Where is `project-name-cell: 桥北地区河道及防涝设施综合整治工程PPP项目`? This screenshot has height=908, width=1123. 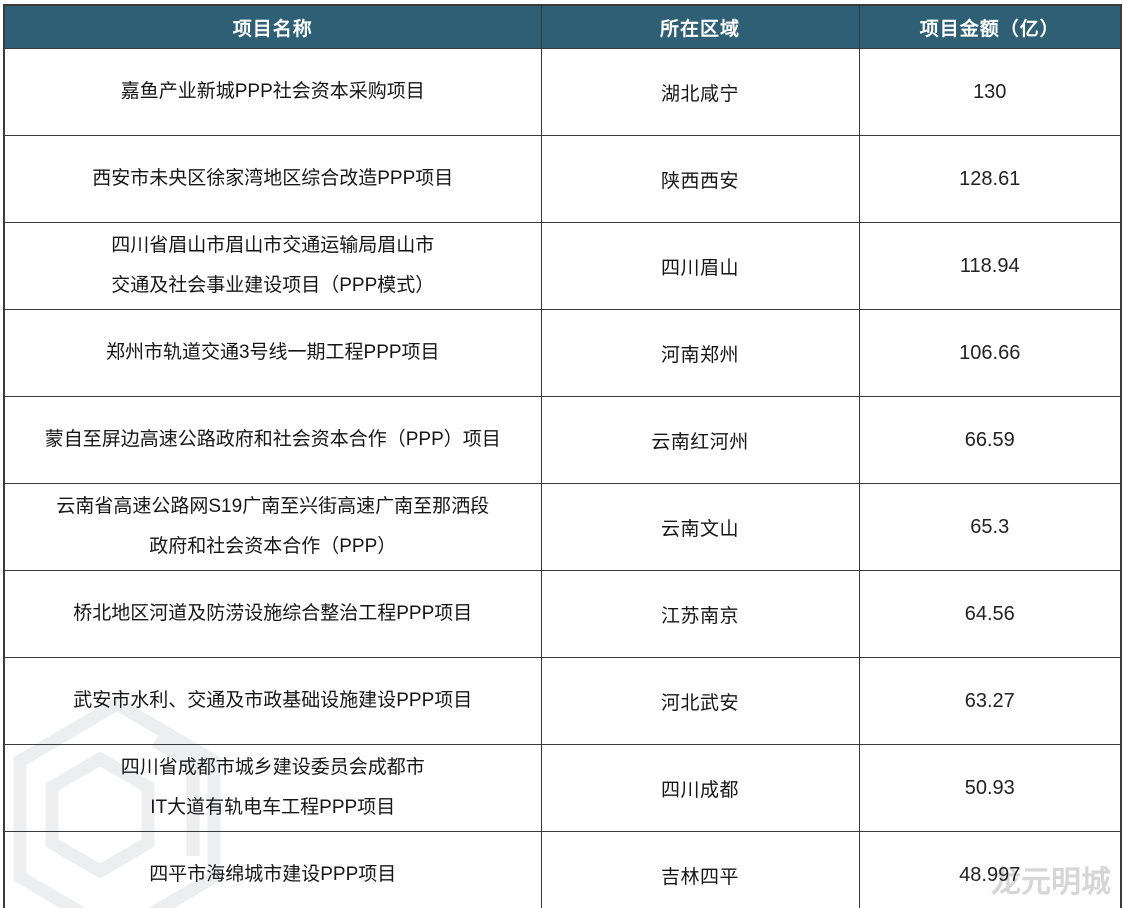
project-name-cell: 桥北地区河道及防涝设施综合整治工程PPP项目 is located at coordinates (272, 614).